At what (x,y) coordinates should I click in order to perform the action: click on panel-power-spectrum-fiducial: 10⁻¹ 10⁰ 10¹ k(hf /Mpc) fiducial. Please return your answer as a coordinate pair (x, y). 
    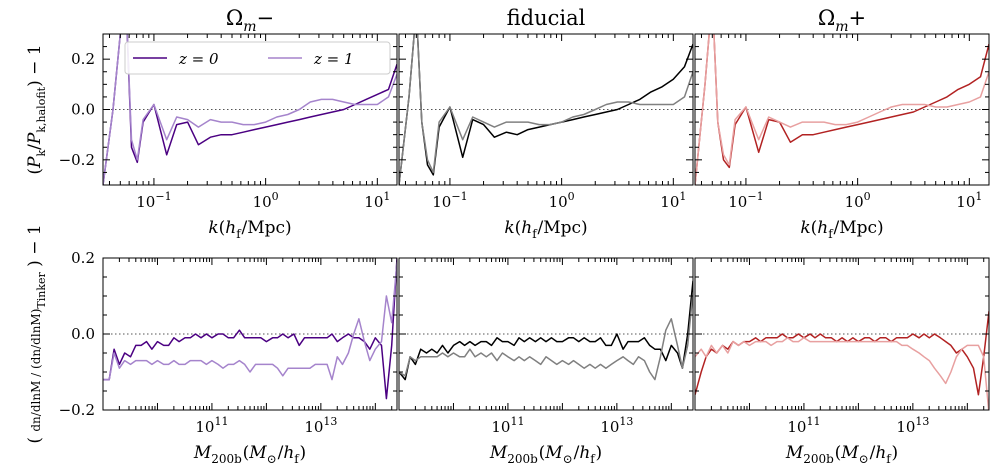
    Looking at the image, I should click on (546, 123).